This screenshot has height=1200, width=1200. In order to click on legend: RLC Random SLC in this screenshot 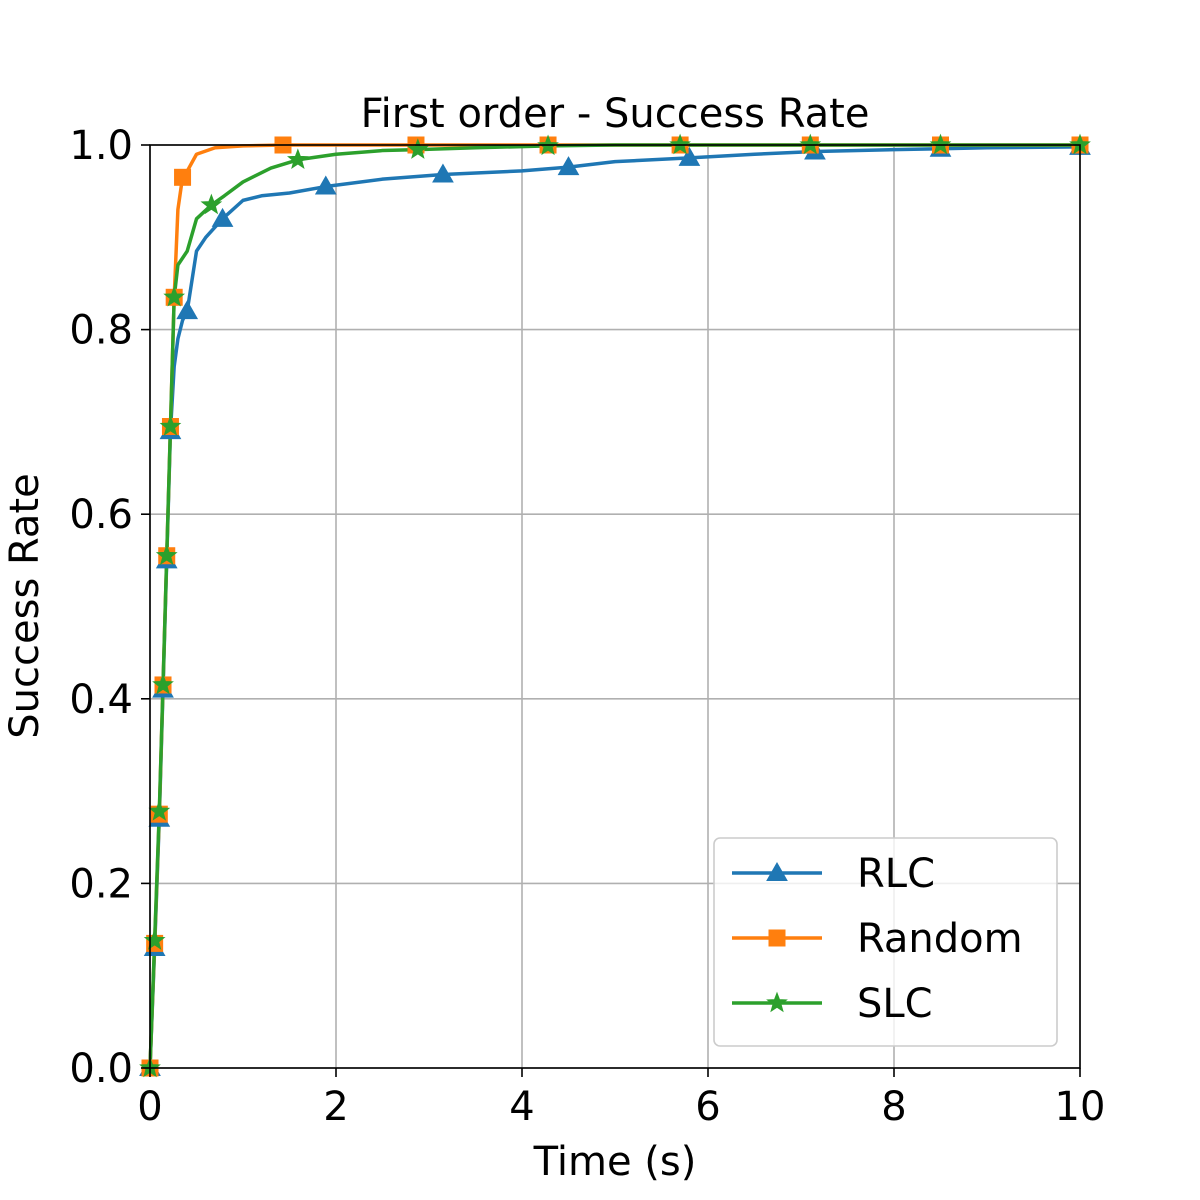, I will do `click(885, 942)`.